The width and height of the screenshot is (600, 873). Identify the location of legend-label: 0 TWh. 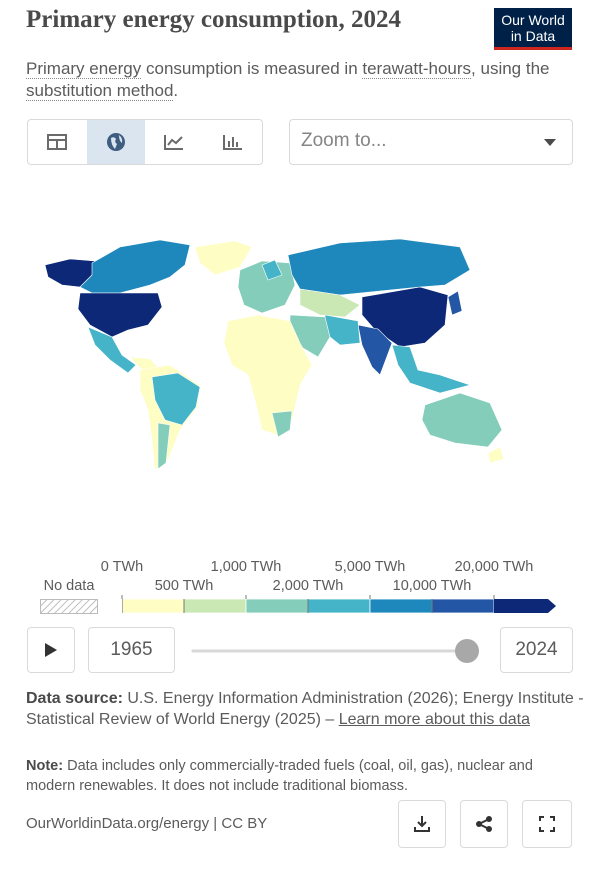
(122, 567).